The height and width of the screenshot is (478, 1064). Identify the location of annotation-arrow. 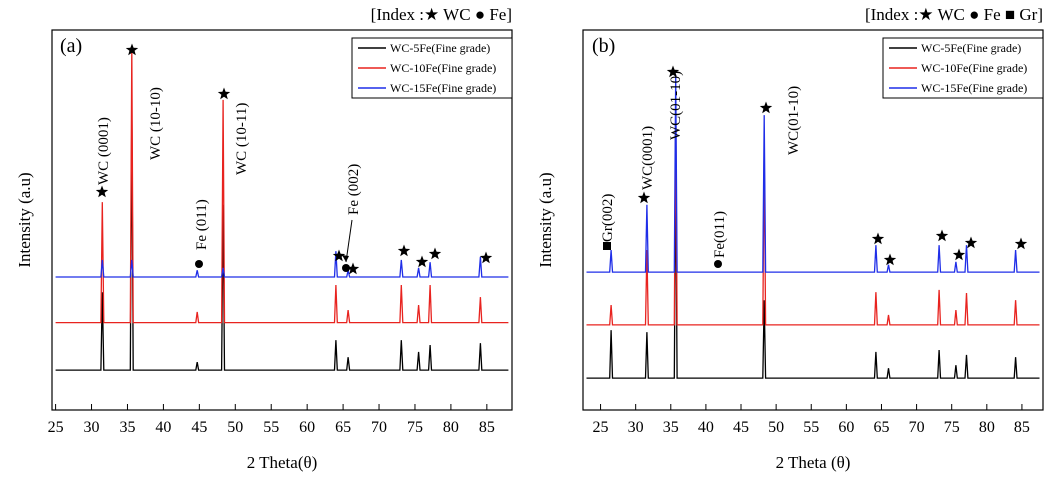
(349, 241).